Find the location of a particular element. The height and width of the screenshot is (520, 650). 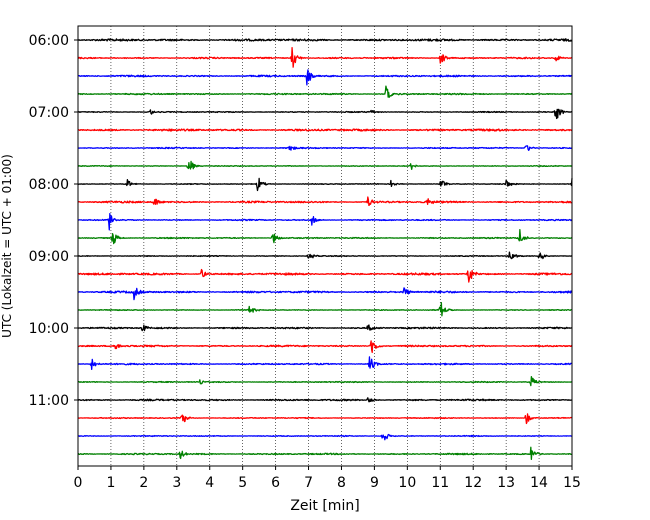

x-axis-label: Zeit [min] is located at coordinates (324, 506).